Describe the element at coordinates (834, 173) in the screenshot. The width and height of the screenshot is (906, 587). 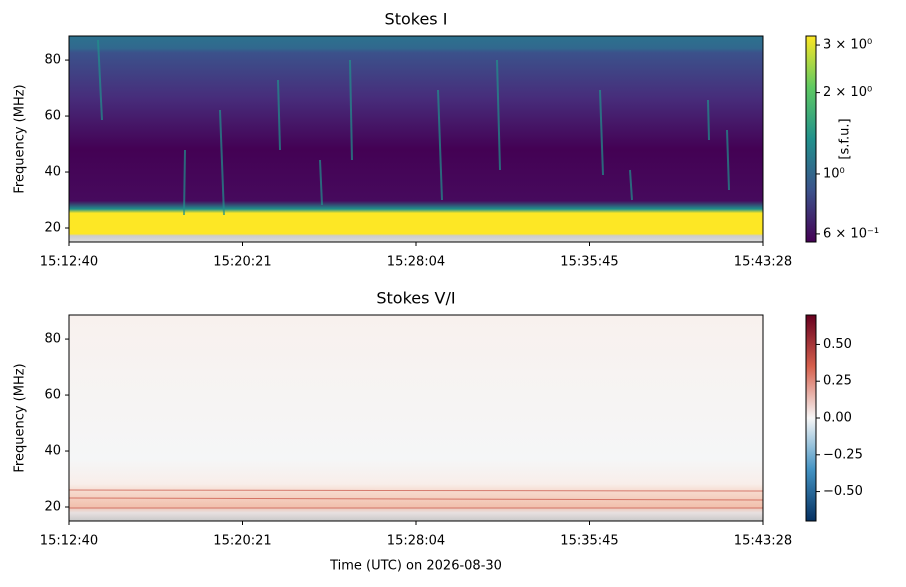
I see `colorbar-tick-label: 10⁰` at that location.